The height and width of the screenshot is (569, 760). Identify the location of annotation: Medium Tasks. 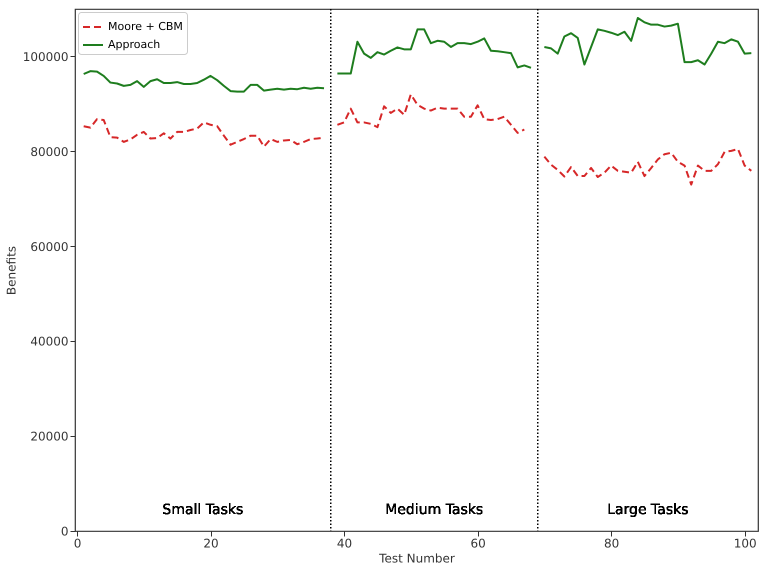
(434, 510).